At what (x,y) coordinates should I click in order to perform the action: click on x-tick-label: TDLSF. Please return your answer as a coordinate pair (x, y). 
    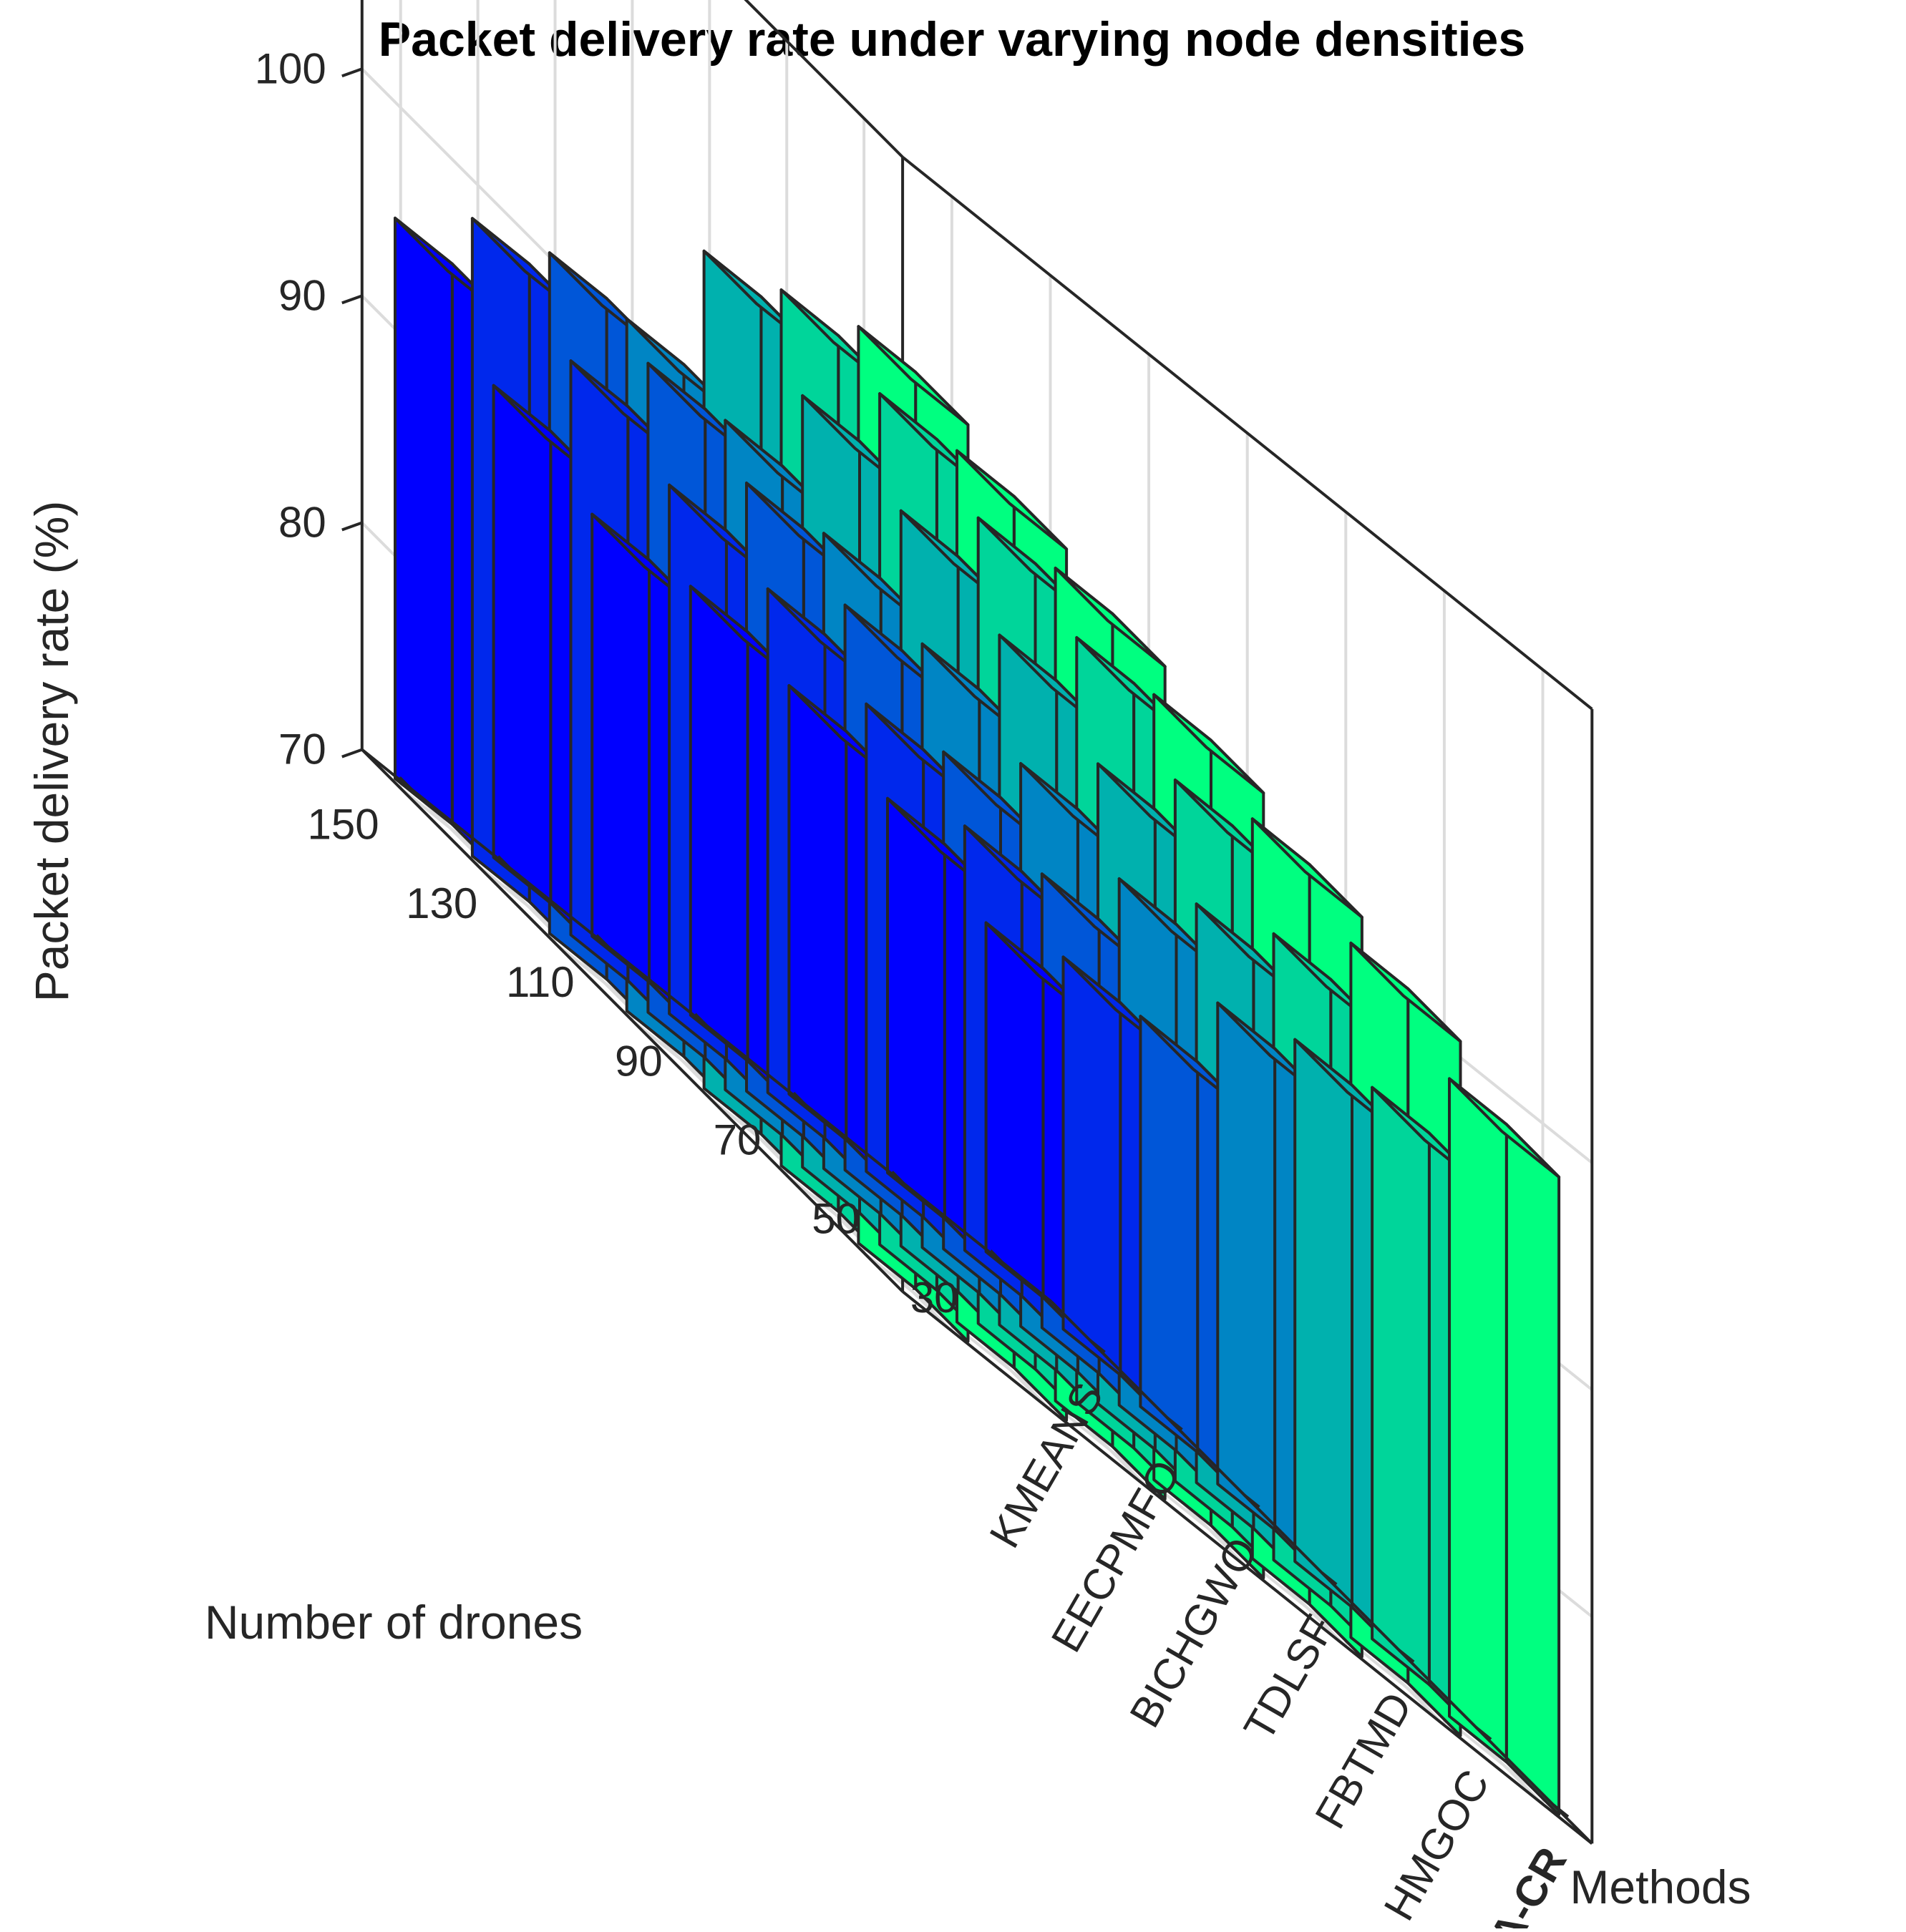
    Looking at the image, I should click on (1289, 1678).